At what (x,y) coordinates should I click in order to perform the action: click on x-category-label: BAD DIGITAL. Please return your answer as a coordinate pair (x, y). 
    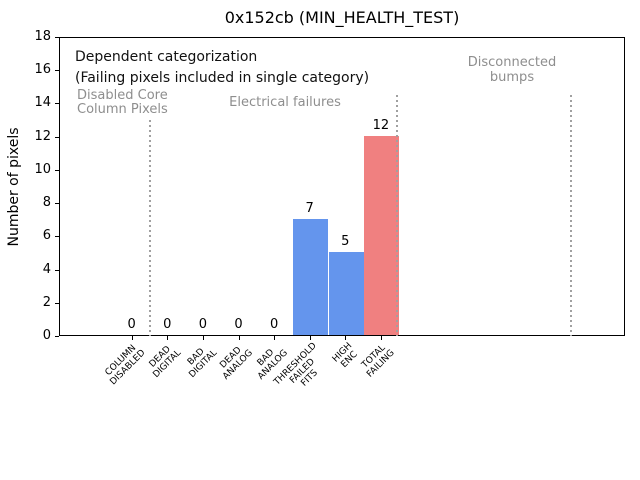
    Looking at the image, I should click on (199, 360).